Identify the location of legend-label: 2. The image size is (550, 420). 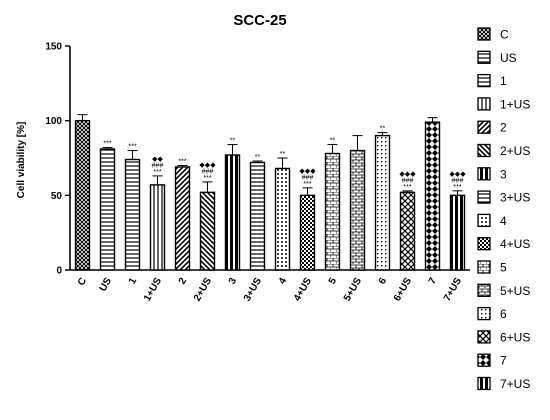
(503, 128).